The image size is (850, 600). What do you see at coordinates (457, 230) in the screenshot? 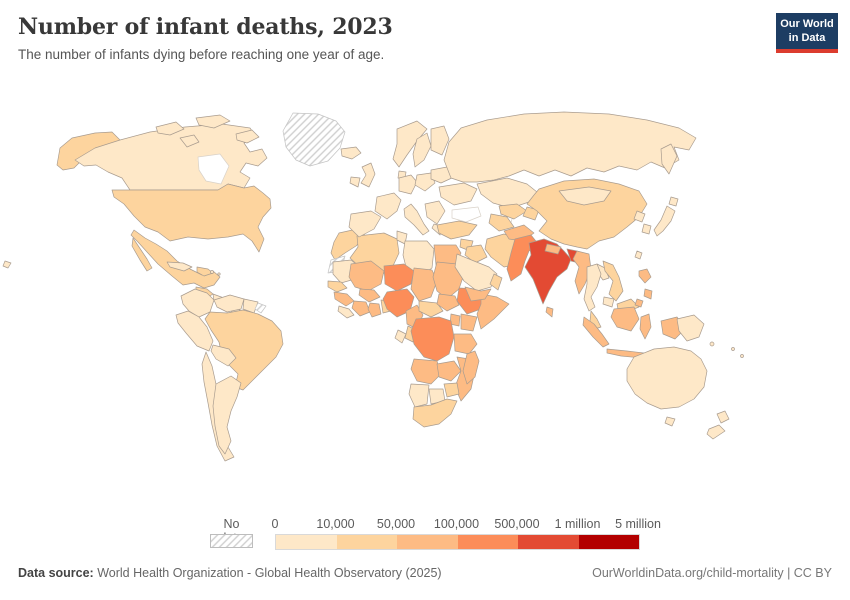
I see `country-turkey` at bounding box center [457, 230].